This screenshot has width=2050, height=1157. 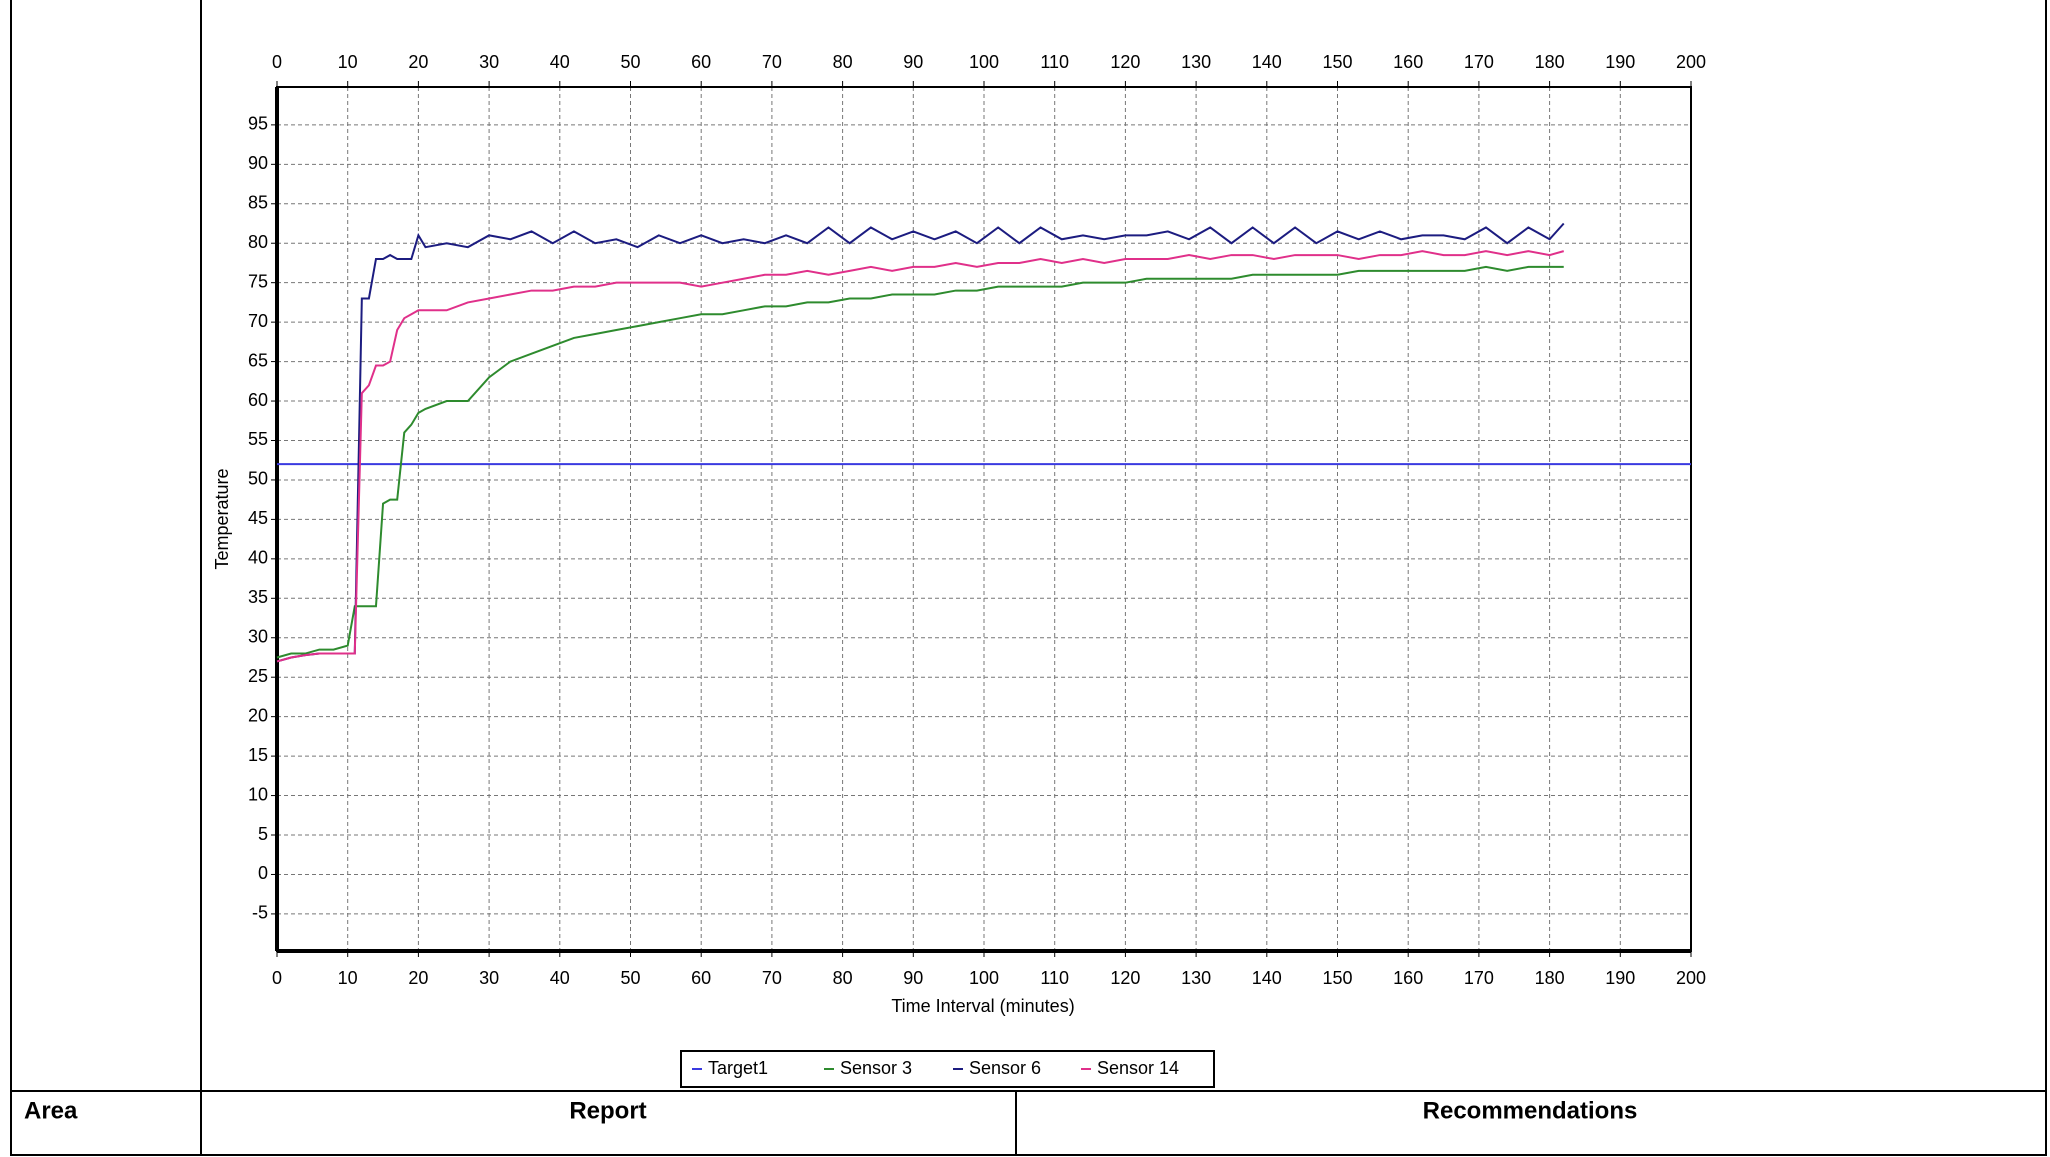 What do you see at coordinates (258, 439) in the screenshot?
I see `y-tick-label: 55` at bounding box center [258, 439].